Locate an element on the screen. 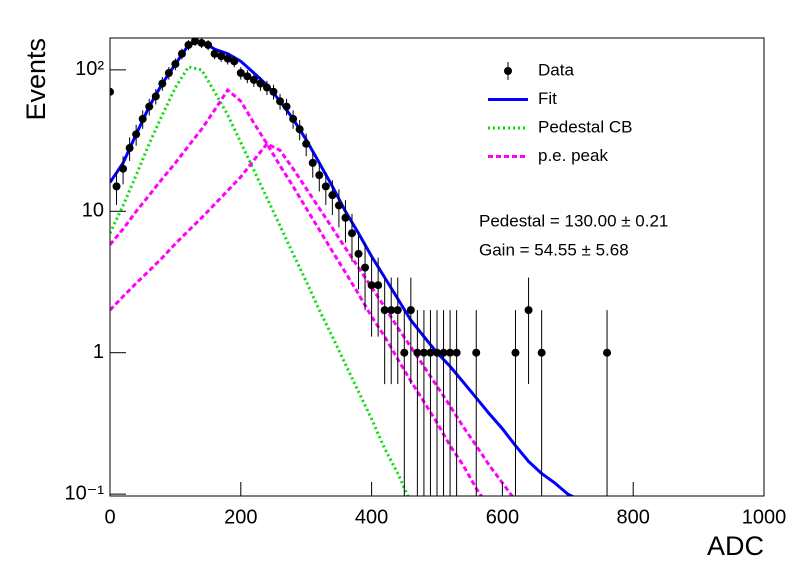 Image resolution: width=796 pixels, height=572 pixels. x-tick-label: 1000 is located at coordinates (764, 517).